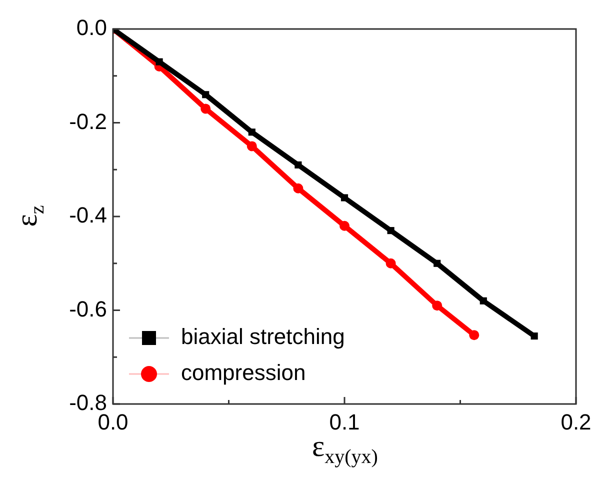 Image resolution: width=600 pixels, height=482 pixels. Describe the element at coordinates (88, 121) in the screenshot. I see `y-tick-label: -0.2` at that location.